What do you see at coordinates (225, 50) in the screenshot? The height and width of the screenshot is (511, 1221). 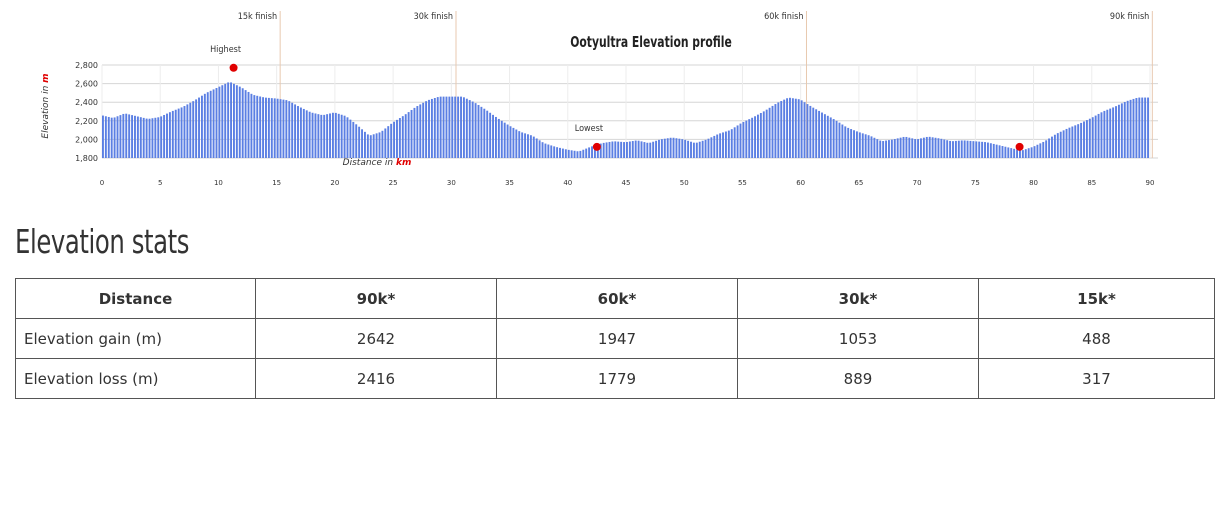 I see `marker-label: Highest` at bounding box center [225, 50].